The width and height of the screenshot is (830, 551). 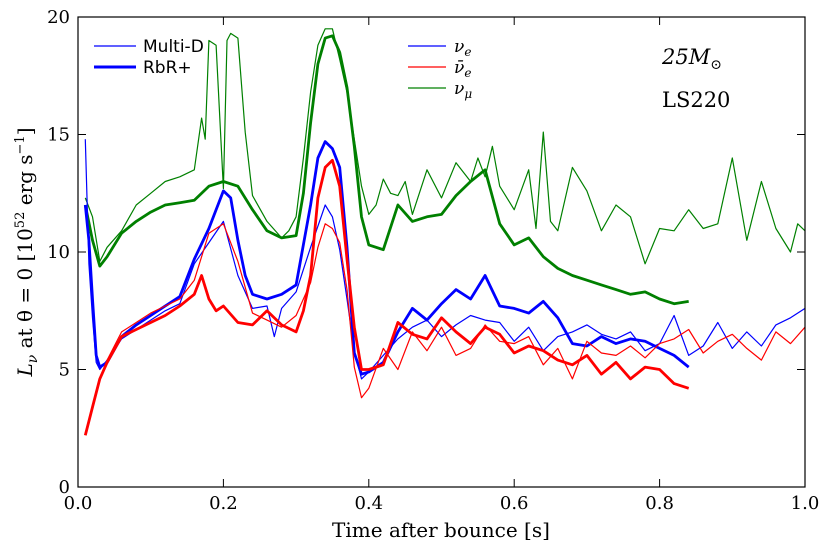 What do you see at coordinates (58, 135) in the screenshot?
I see `y-tick-label: 15` at bounding box center [58, 135].